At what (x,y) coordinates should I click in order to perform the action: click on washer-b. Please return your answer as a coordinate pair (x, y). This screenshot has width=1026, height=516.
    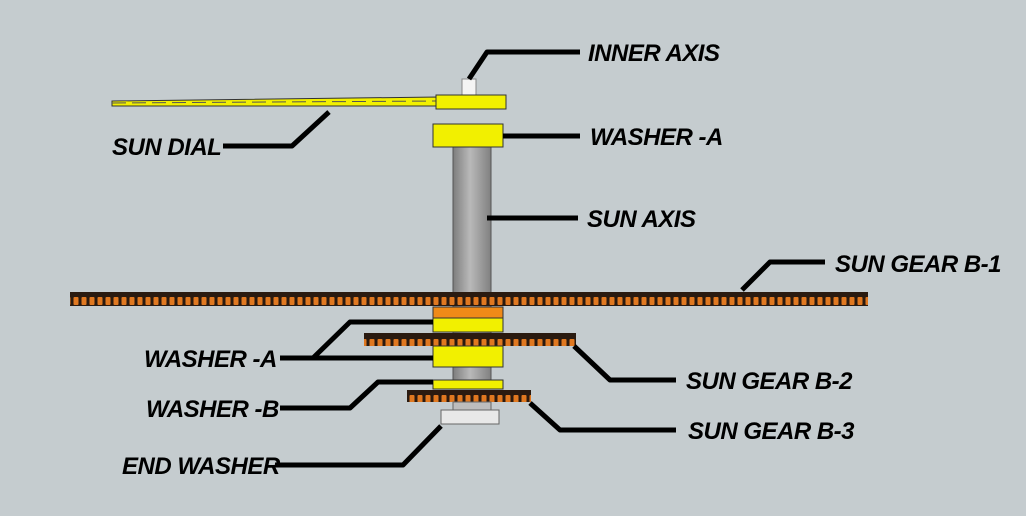
    Looking at the image, I should click on (468, 384).